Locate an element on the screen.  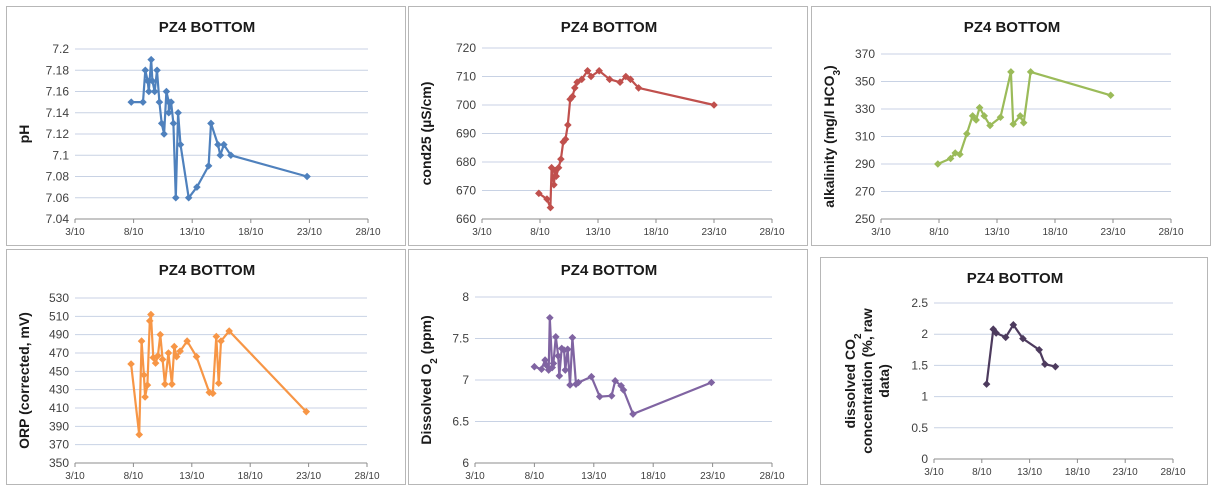
y-tick-label: 310 is located at coordinates (865, 137).